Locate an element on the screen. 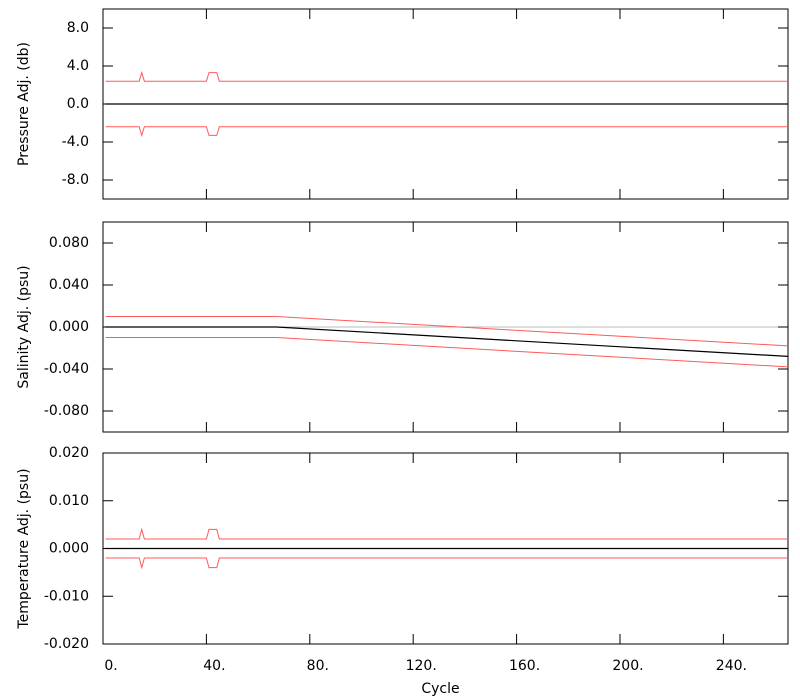  y-tick-label: -4.0 is located at coordinates (75, 142).